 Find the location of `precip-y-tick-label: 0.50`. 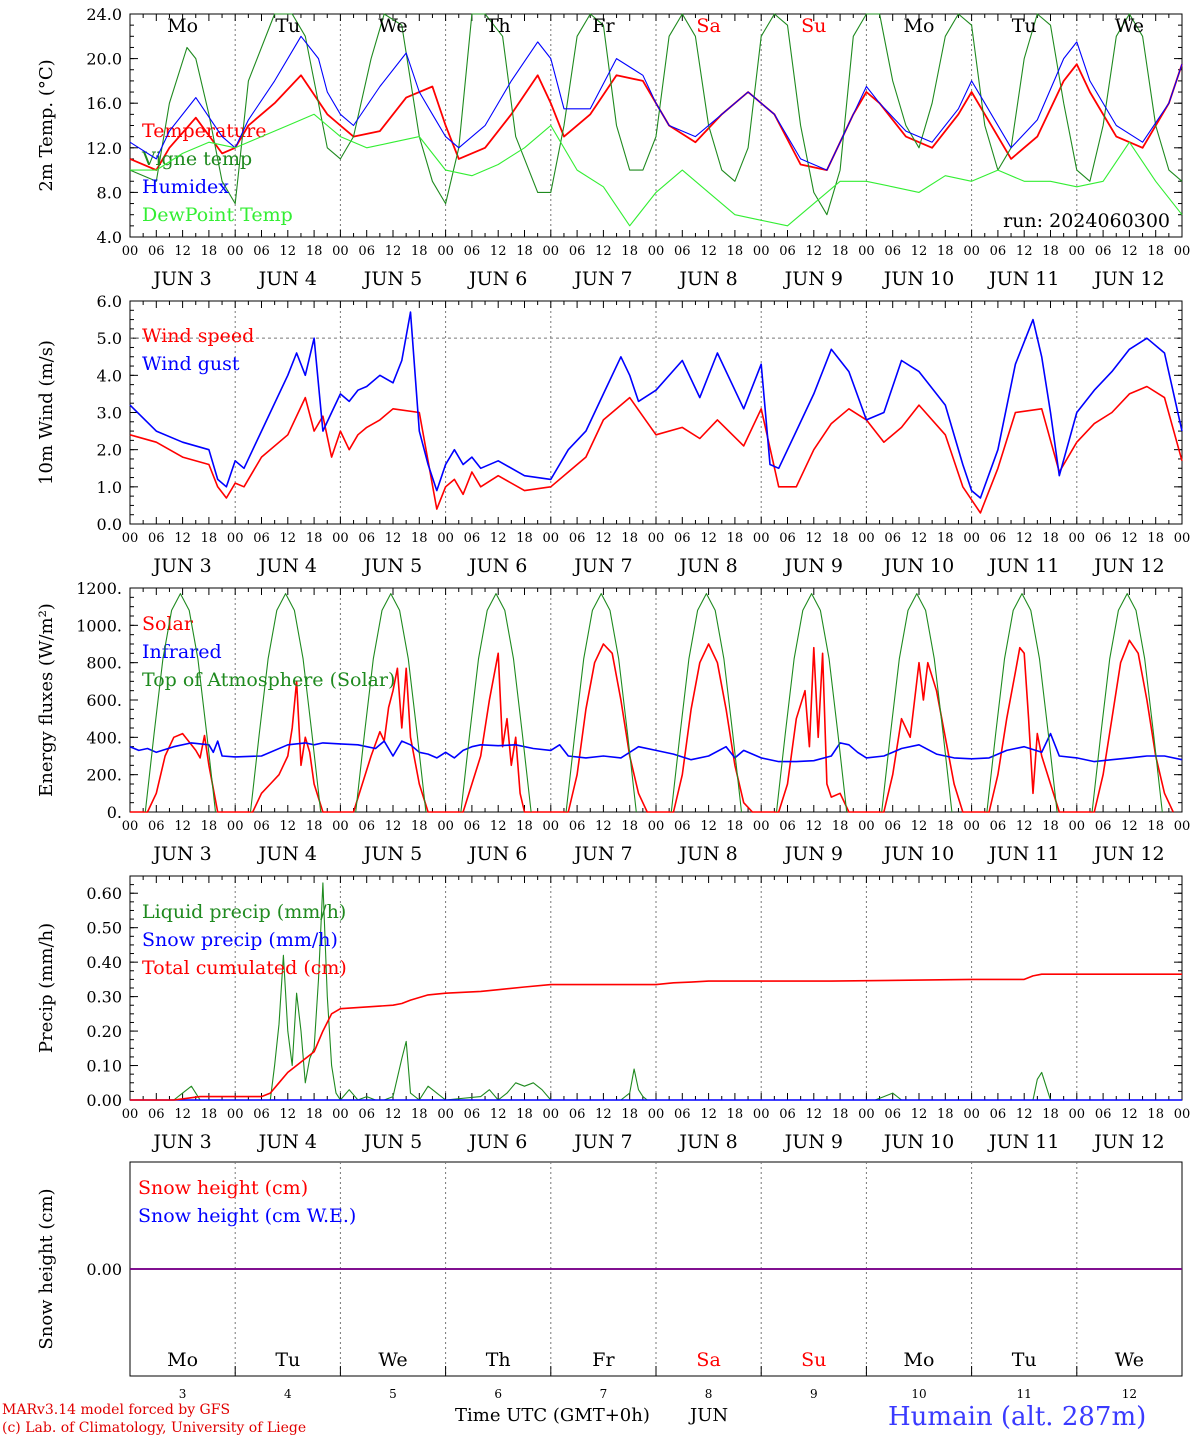

precip-y-tick-label: 0.50 is located at coordinates (104, 928).